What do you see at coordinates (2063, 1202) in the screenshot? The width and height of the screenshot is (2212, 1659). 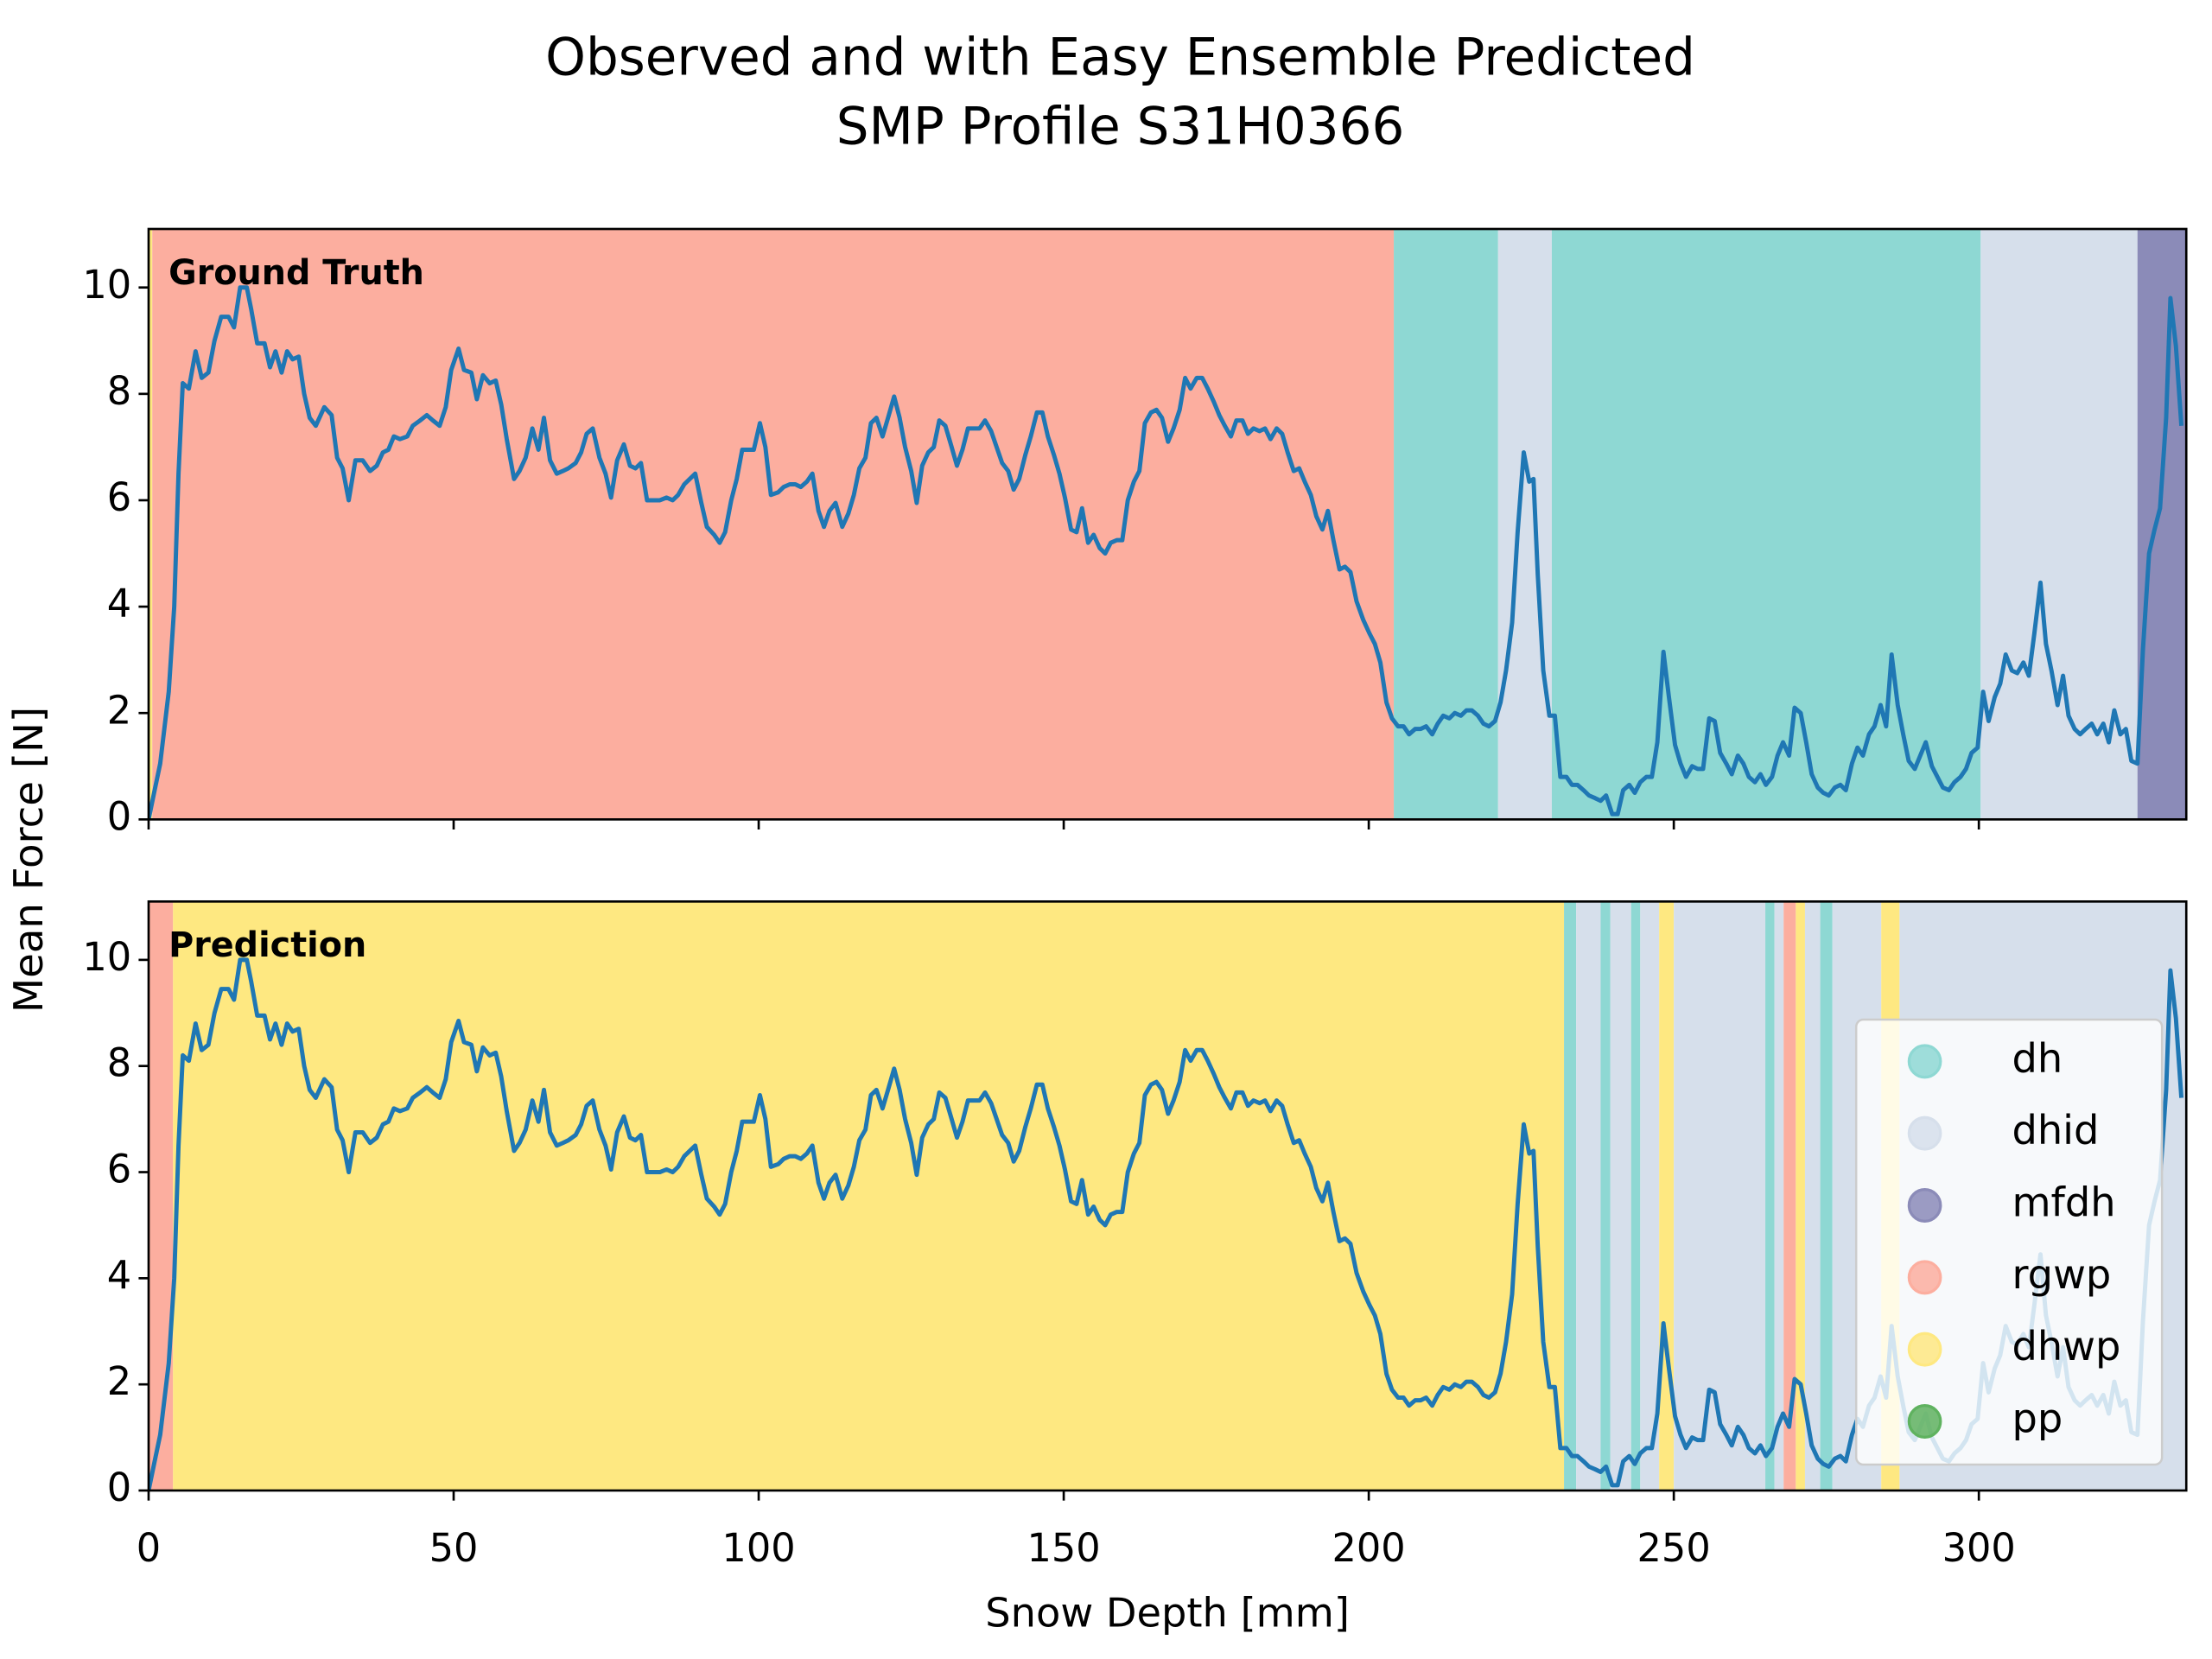 I see `legend-label: mfdh` at bounding box center [2063, 1202].